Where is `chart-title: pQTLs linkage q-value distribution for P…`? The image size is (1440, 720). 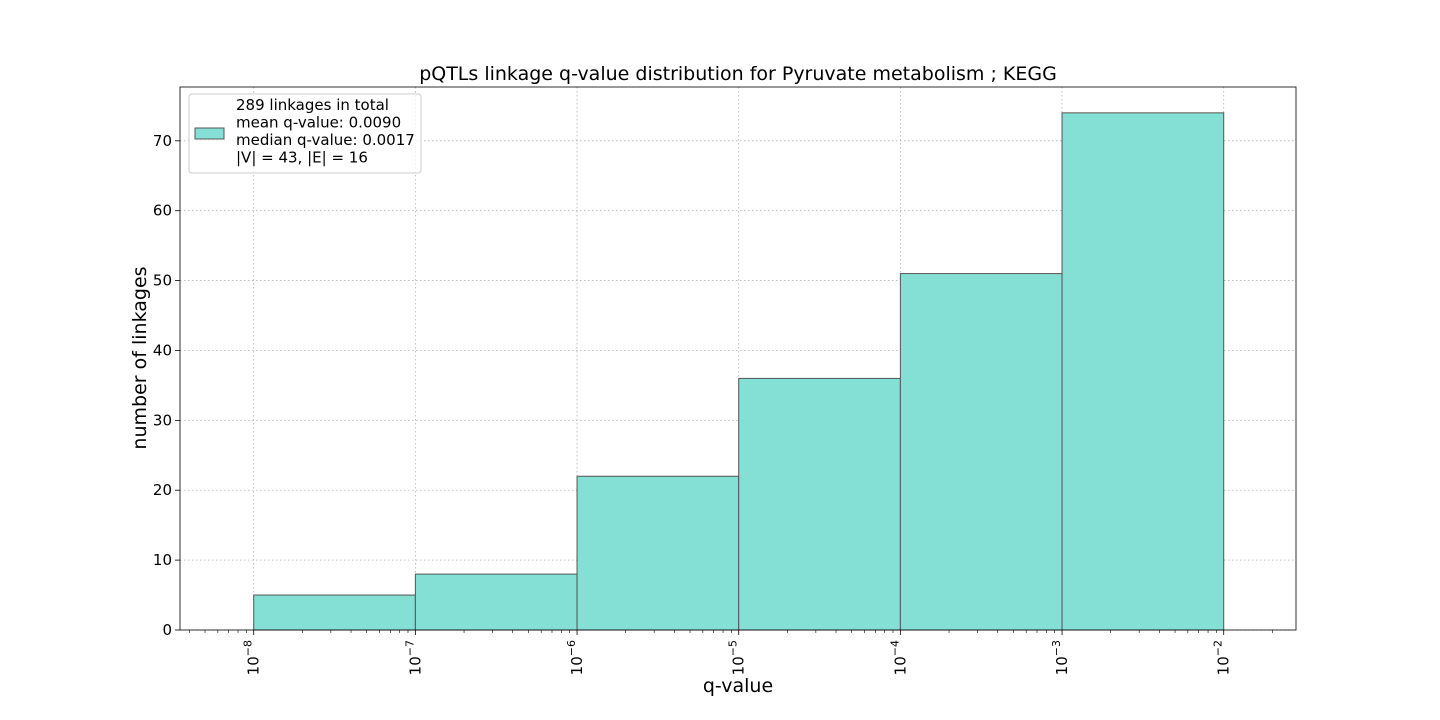
chart-title: pQTLs linkage q-value distribution for P… is located at coordinates (738, 74).